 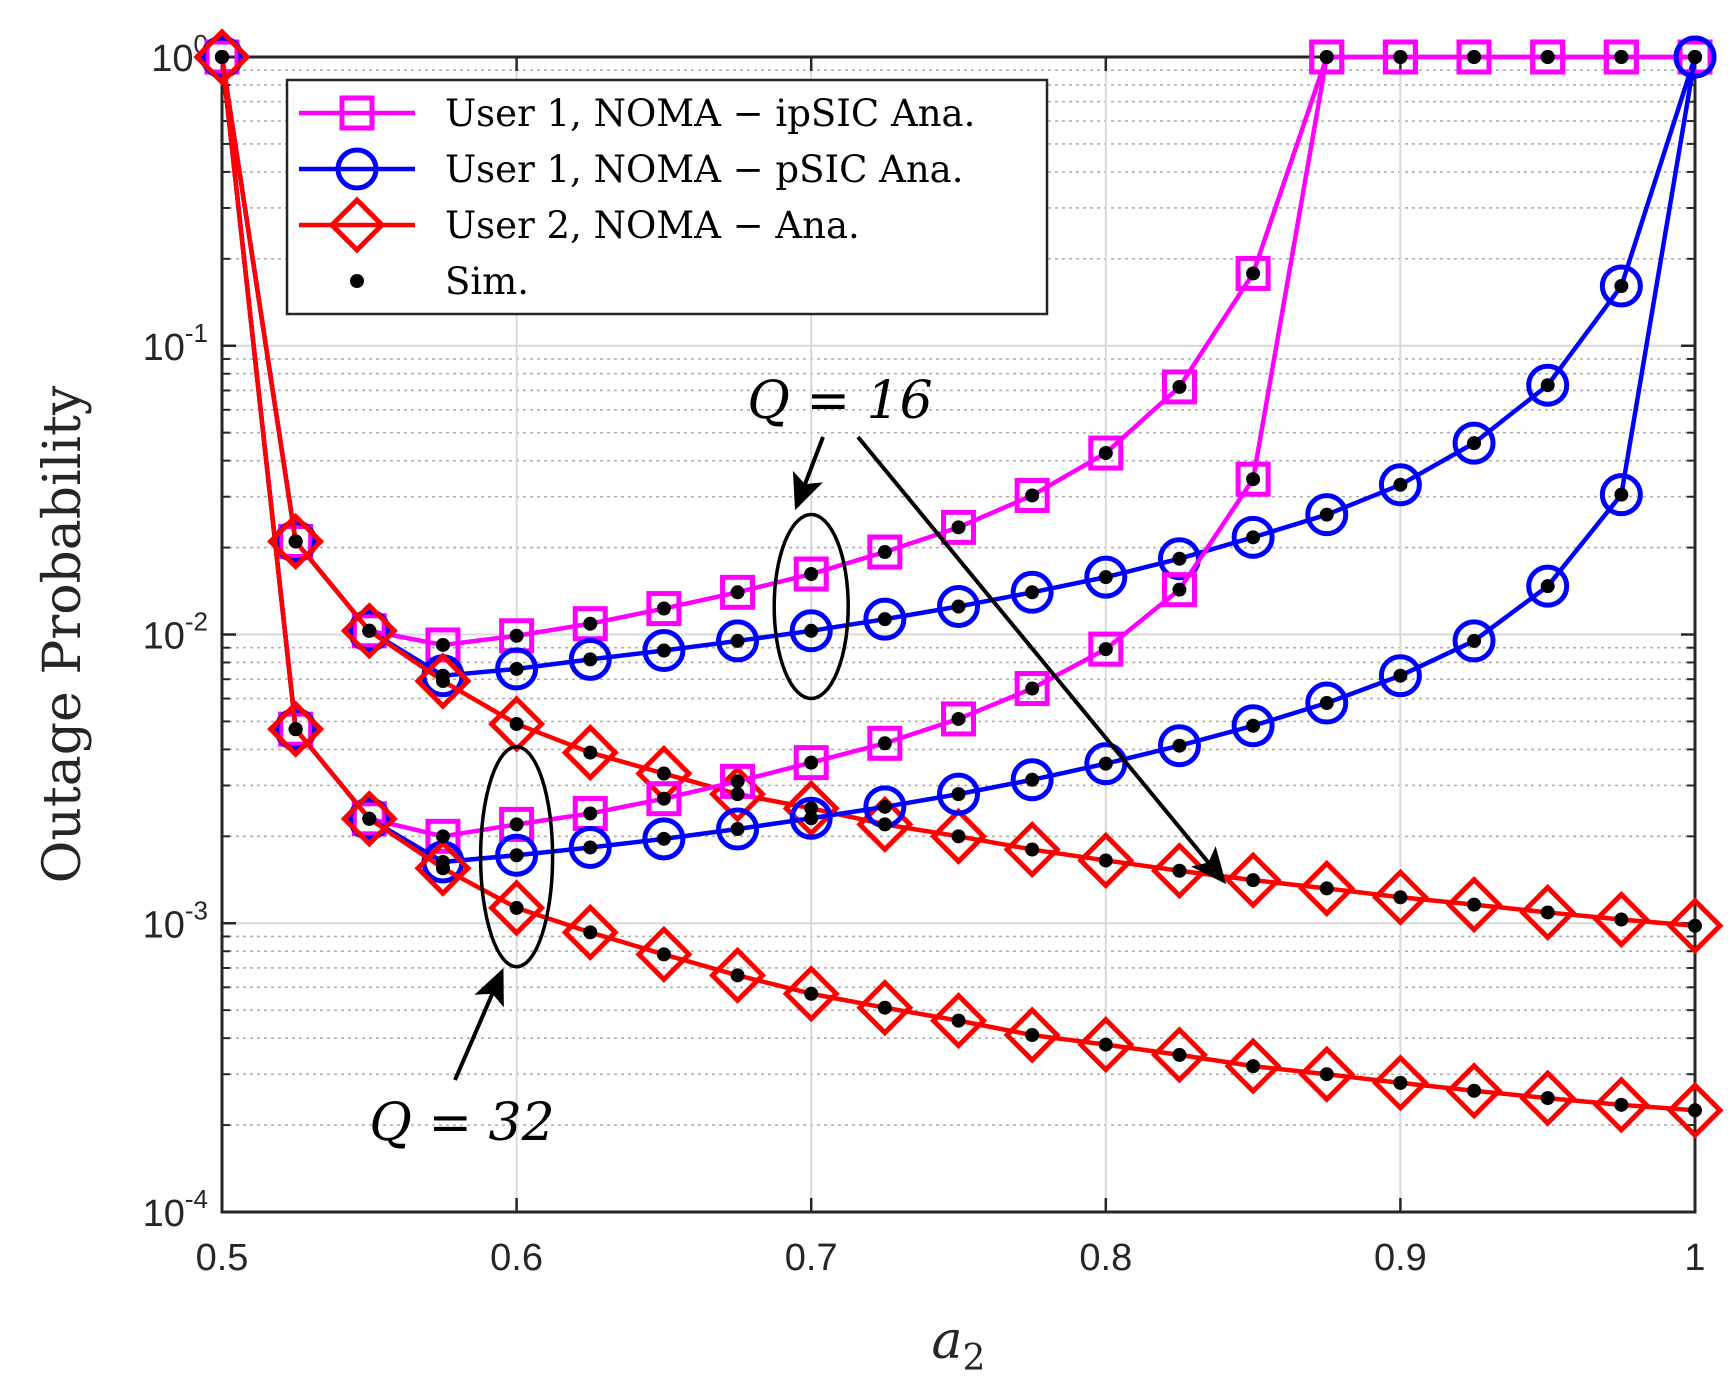 I want to click on legend-label: User 1, NOMA − pSIC Ana., so click(x=704, y=169).